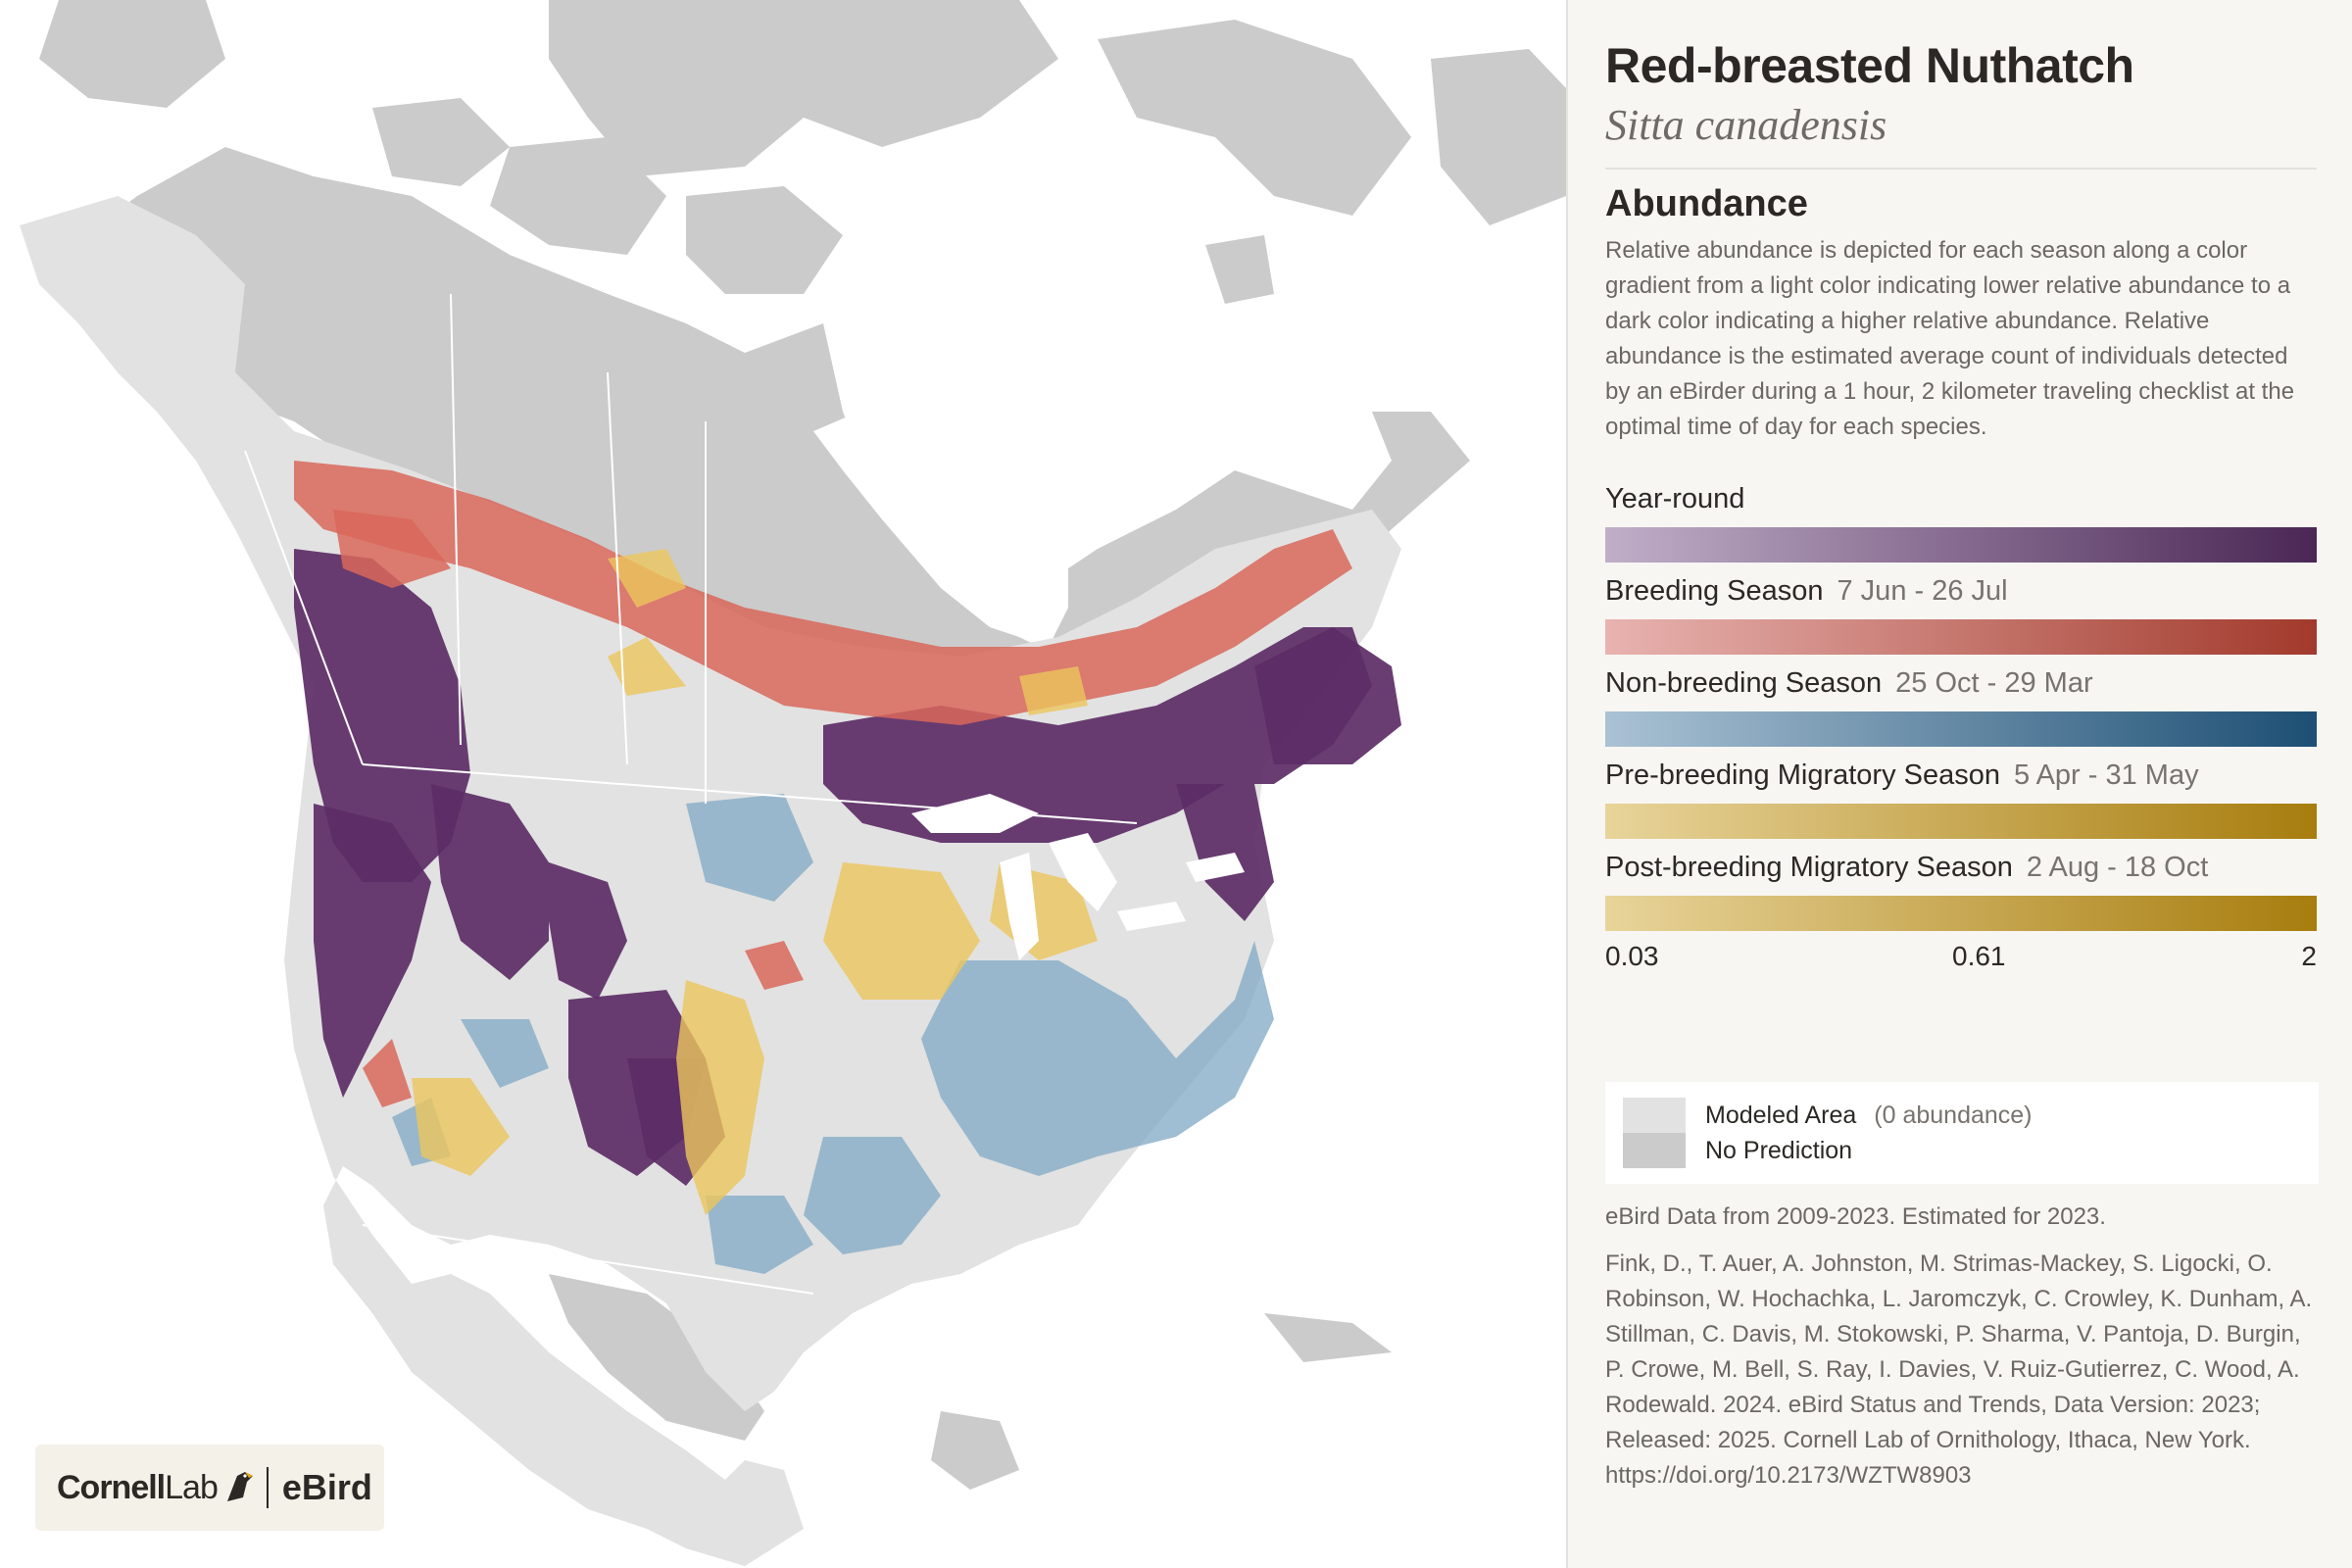 The height and width of the screenshot is (1568, 2352). I want to click on modeled-area-note: (0 abundance), so click(1953, 1115).